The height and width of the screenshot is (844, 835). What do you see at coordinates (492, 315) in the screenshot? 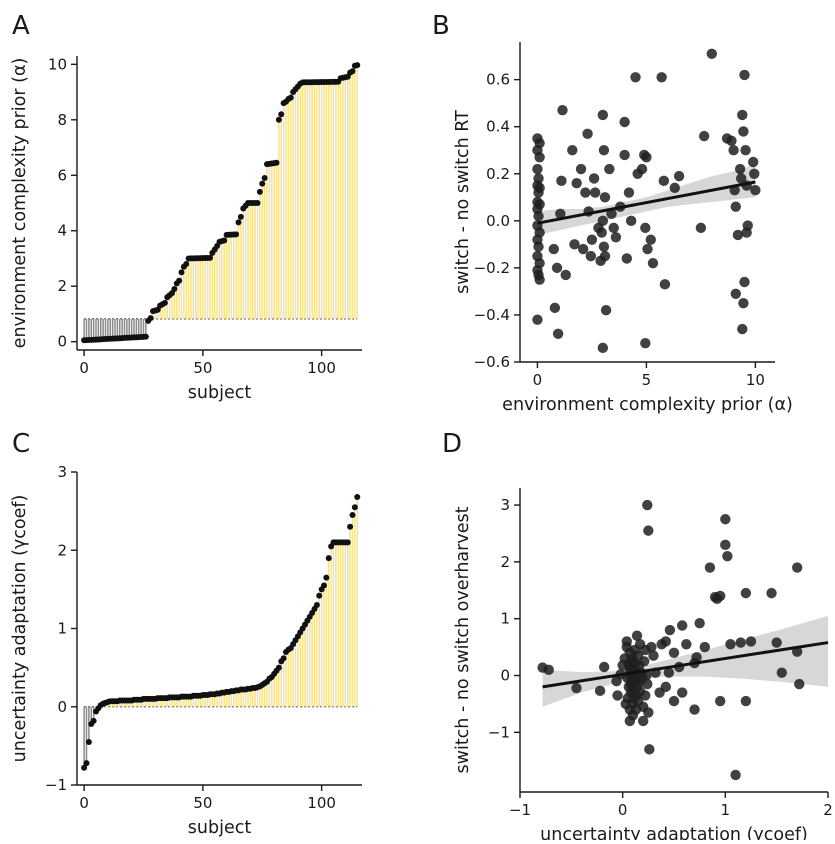
I see `panel-b-y-tick-label: −0.4` at bounding box center [492, 315].